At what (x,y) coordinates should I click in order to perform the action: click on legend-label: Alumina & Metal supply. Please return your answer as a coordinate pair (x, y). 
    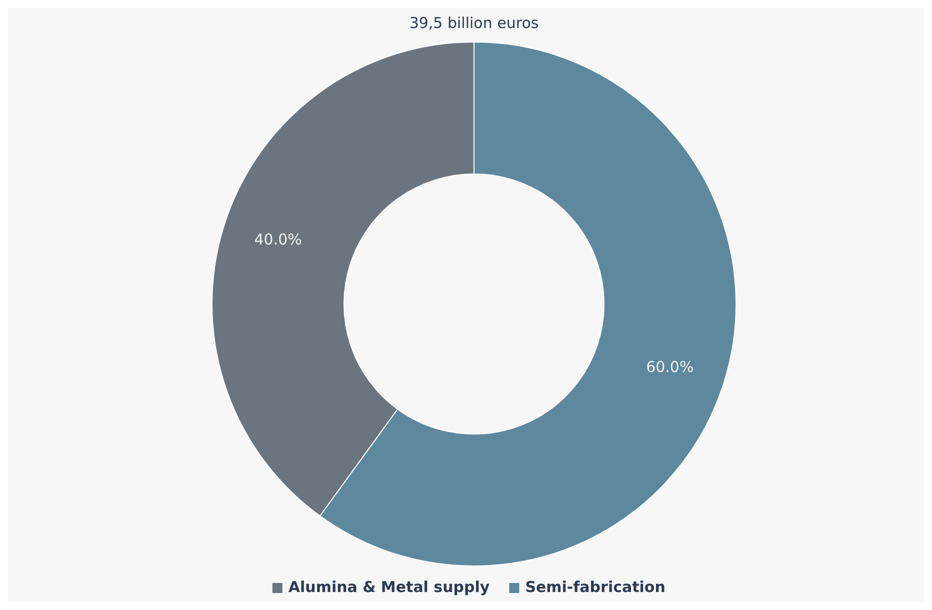
    Looking at the image, I should click on (389, 587).